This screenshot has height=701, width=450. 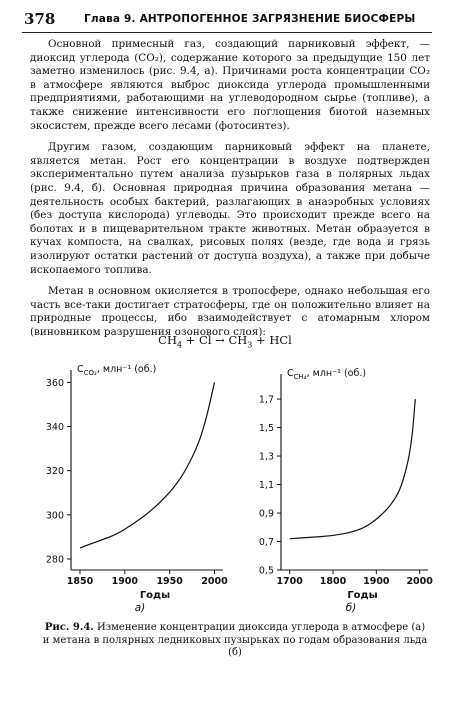 I want to click on co2-y-axis-title-unit: , млн⁻¹ (об.), so click(x=126, y=369).